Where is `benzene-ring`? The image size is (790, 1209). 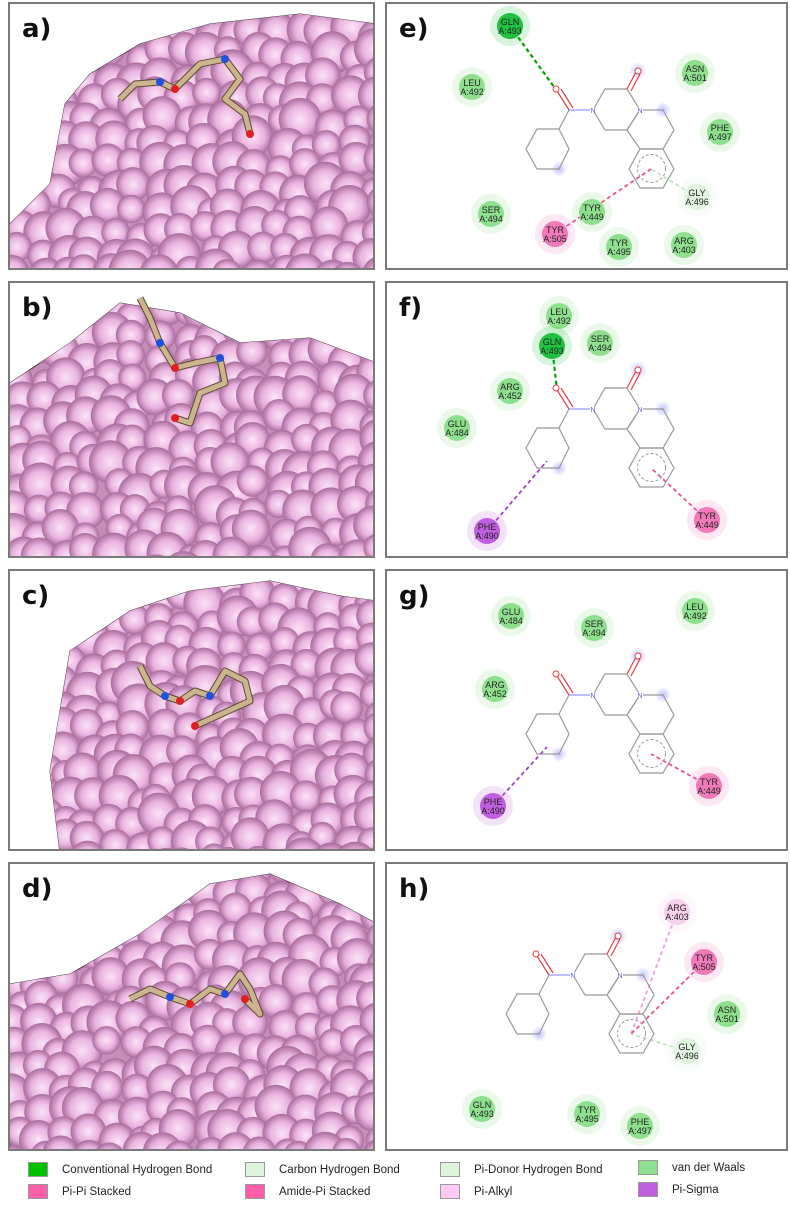 benzene-ring is located at coordinates (651, 168).